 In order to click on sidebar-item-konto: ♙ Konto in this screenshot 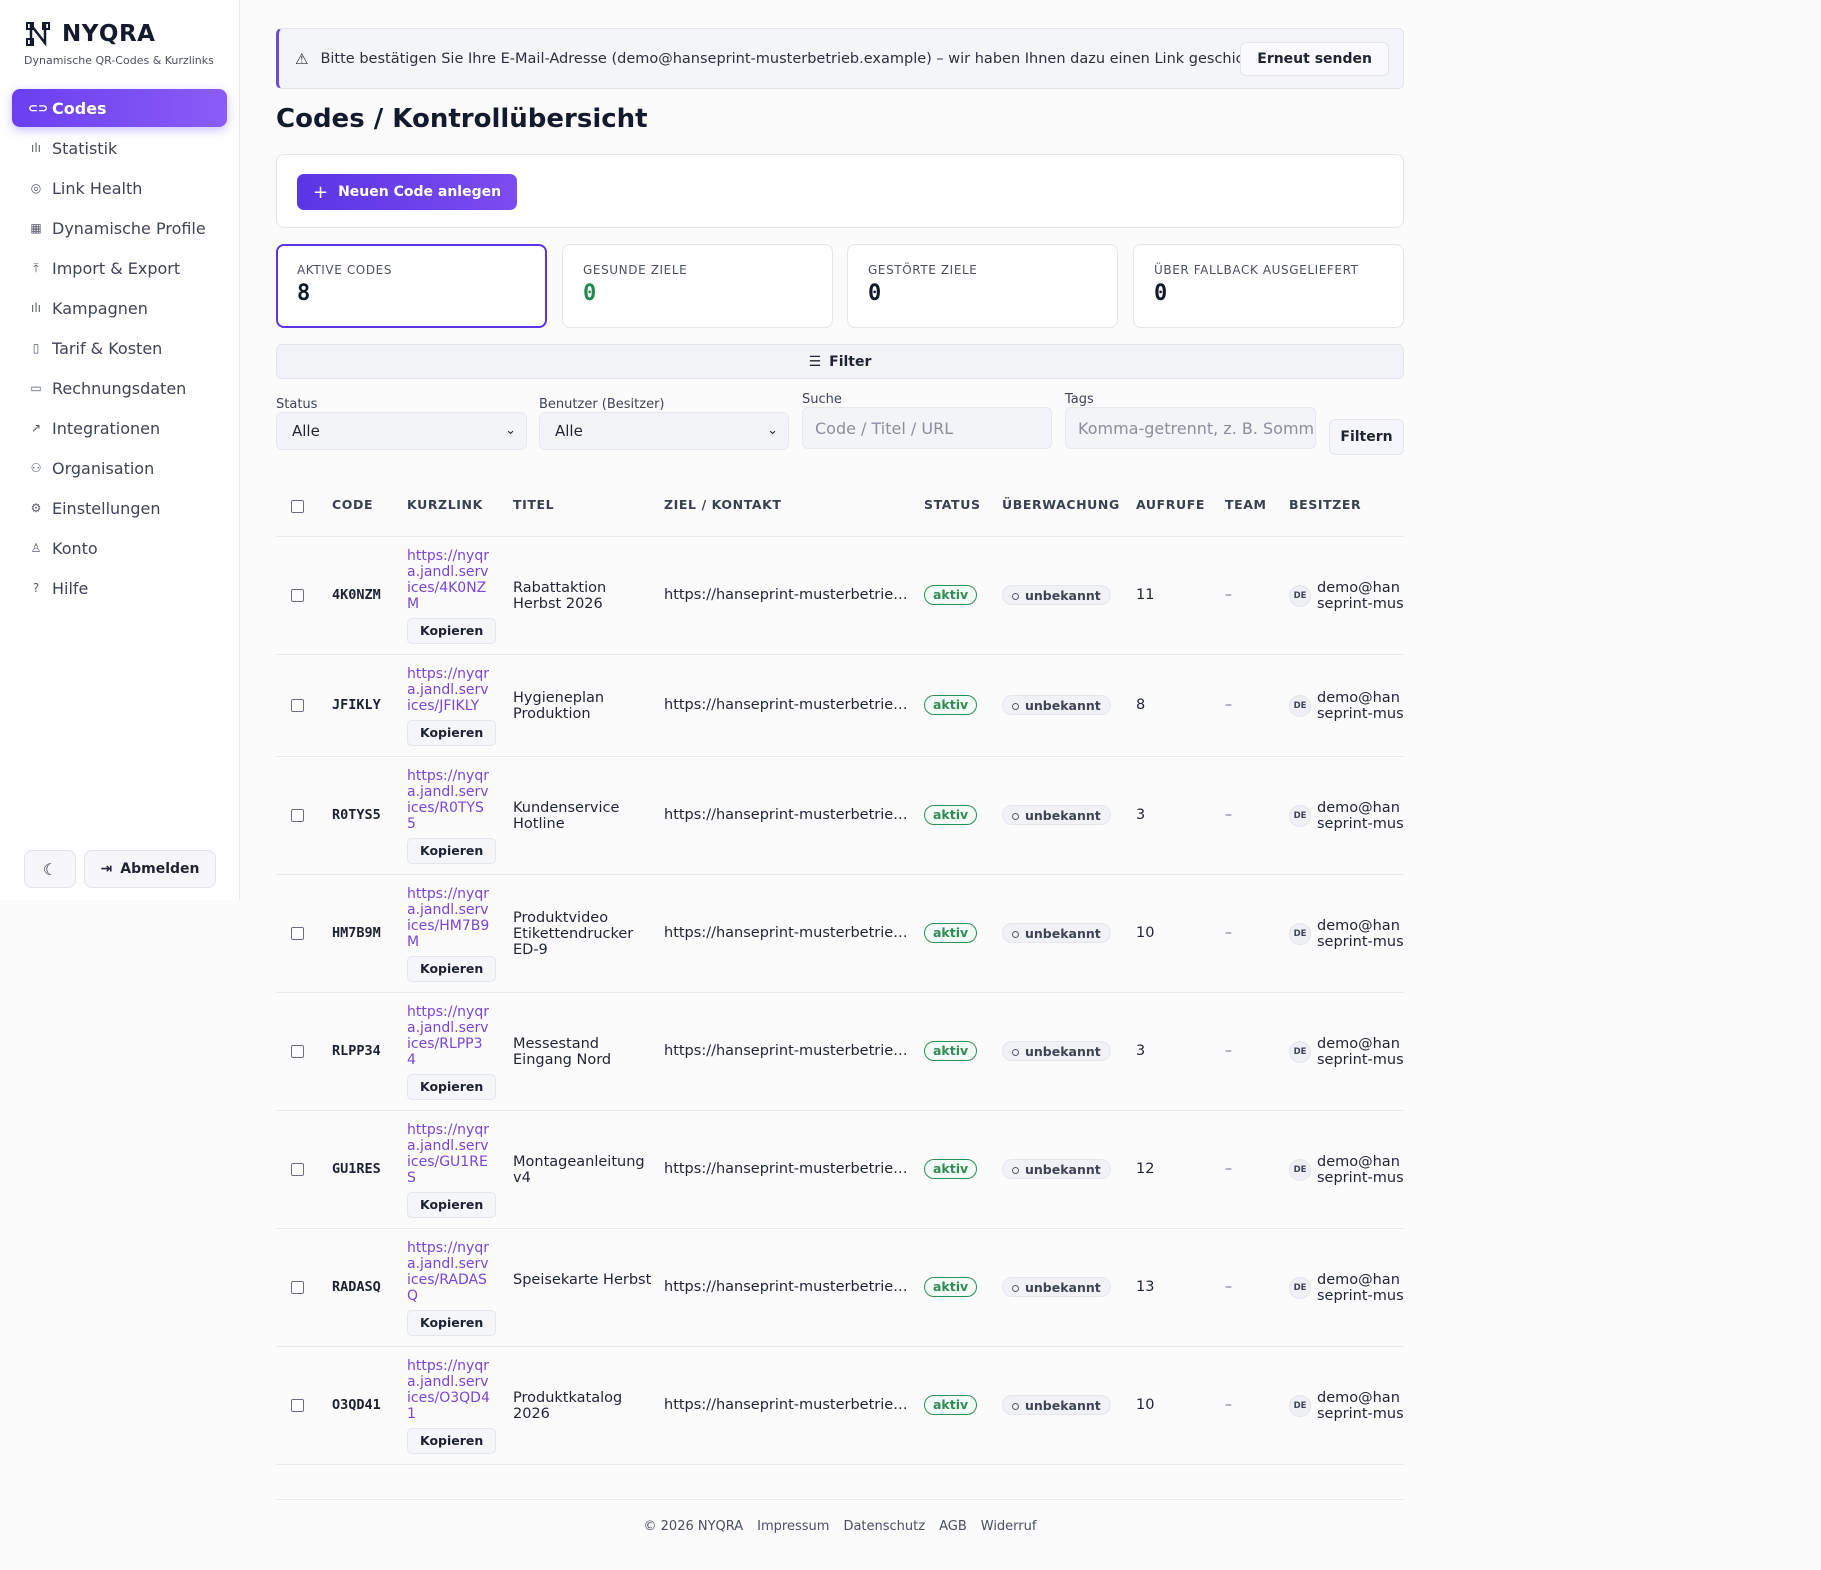, I will do `click(119, 548)`.